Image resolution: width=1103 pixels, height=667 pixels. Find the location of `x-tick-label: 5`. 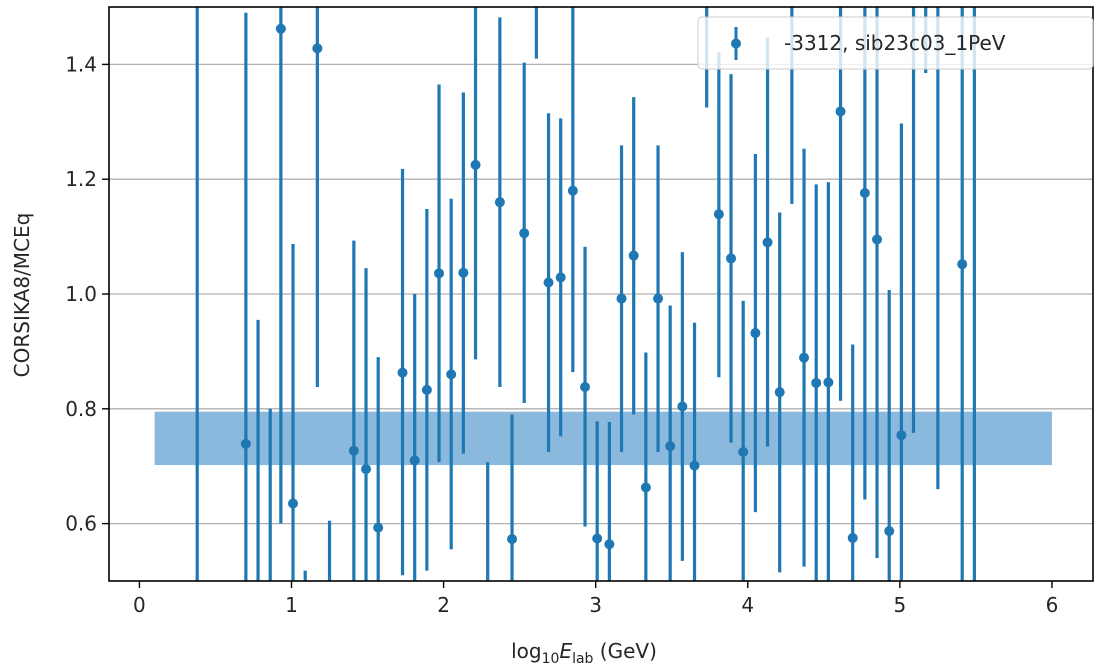

x-tick-label: 5 is located at coordinates (899, 605).